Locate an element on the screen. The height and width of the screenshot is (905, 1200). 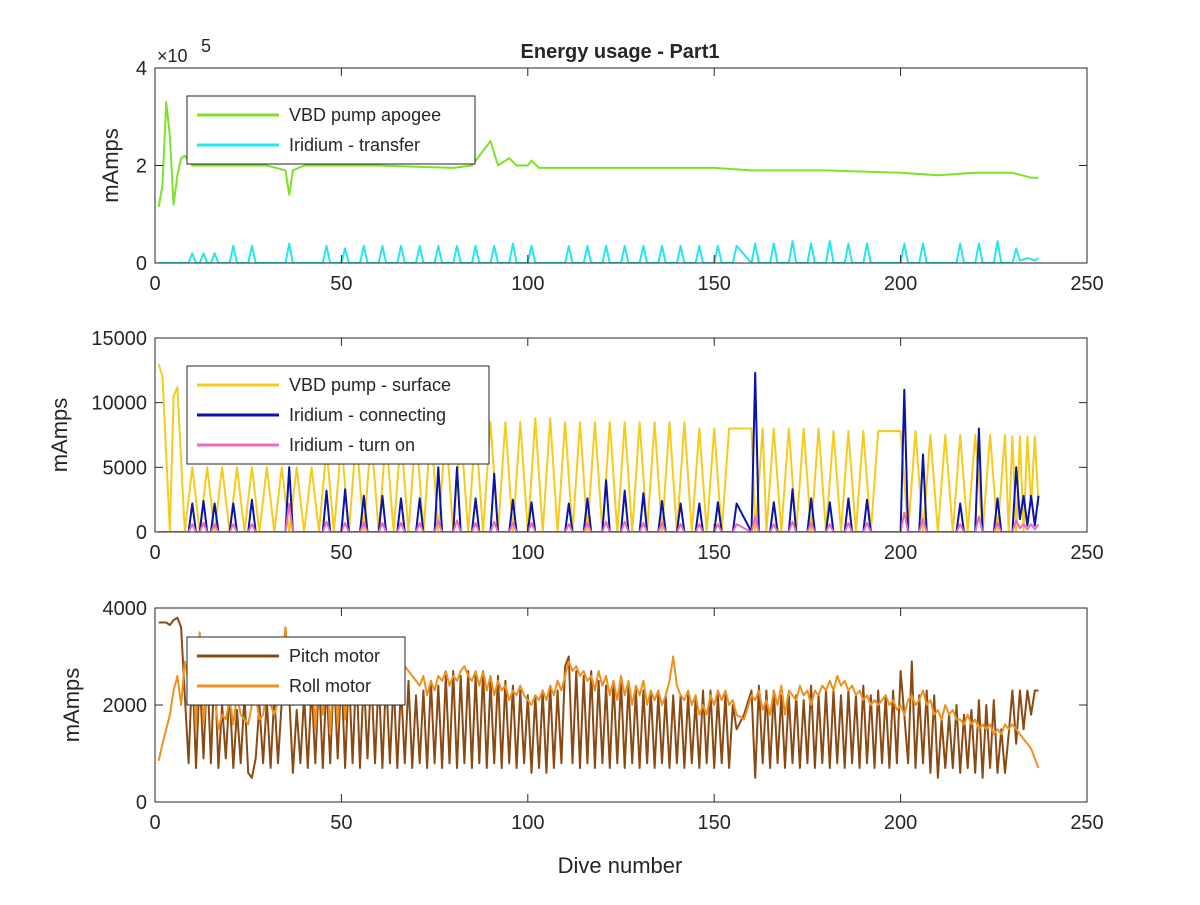
figure-title: Energy usage - Part1 is located at coordinates (620, 52).